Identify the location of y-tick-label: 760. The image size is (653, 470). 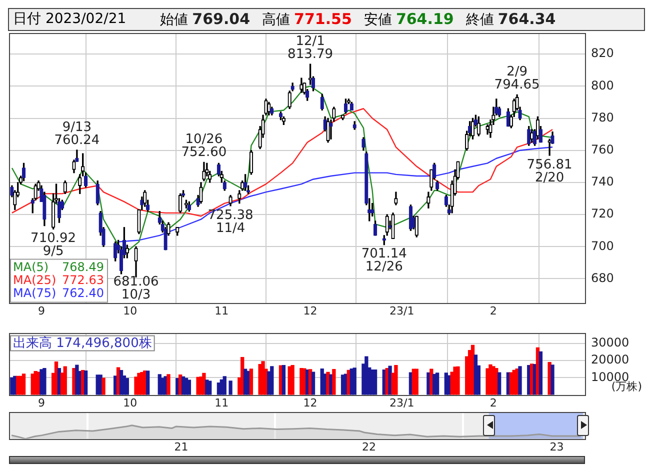
(602, 149).